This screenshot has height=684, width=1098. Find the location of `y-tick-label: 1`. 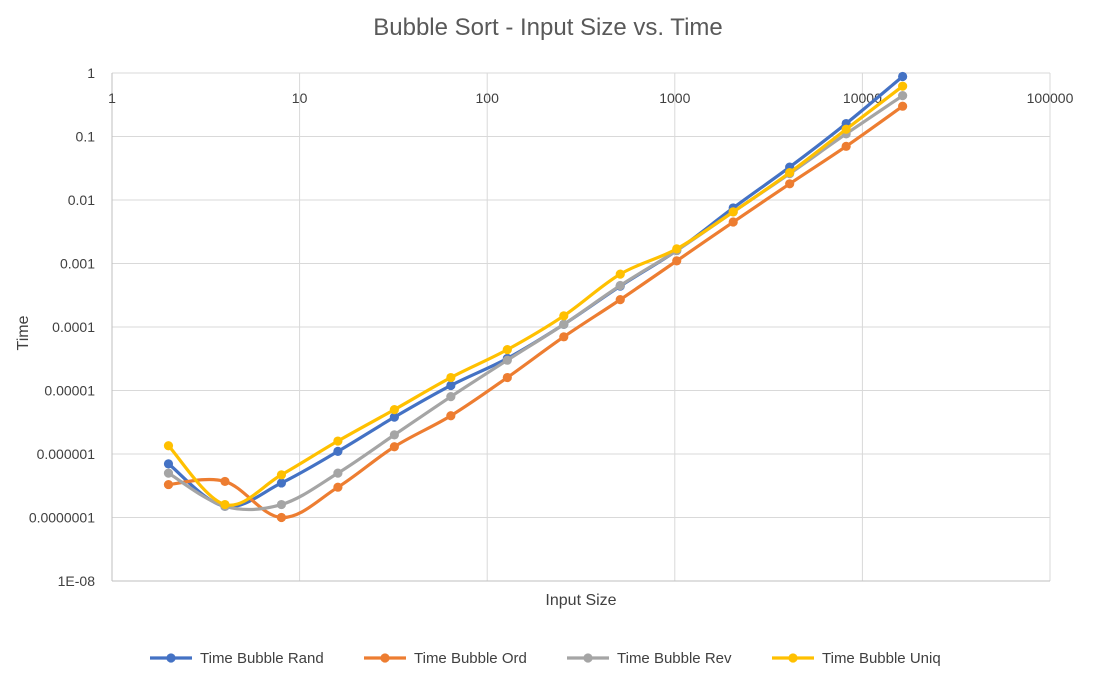

y-tick-label: 1 is located at coordinates (91, 73).